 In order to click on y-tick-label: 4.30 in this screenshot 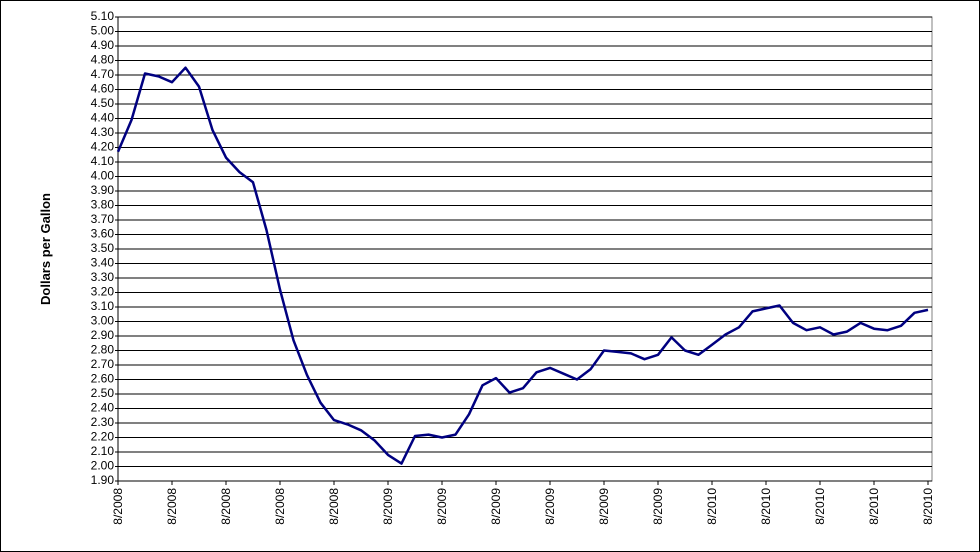, I will do `click(103, 132)`.